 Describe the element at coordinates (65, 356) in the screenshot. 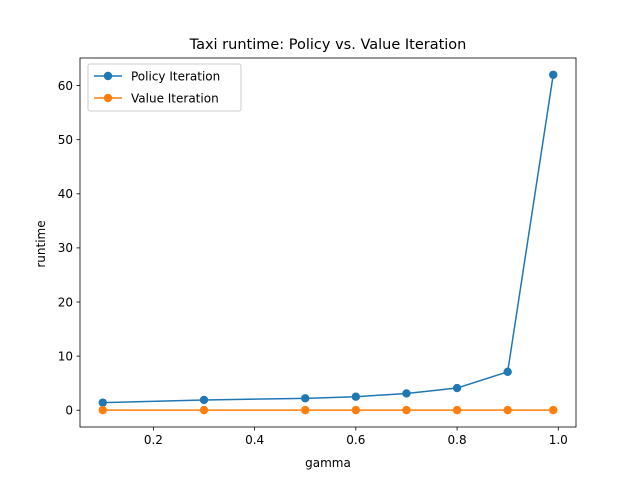

I see `y-tick-label: 10` at that location.